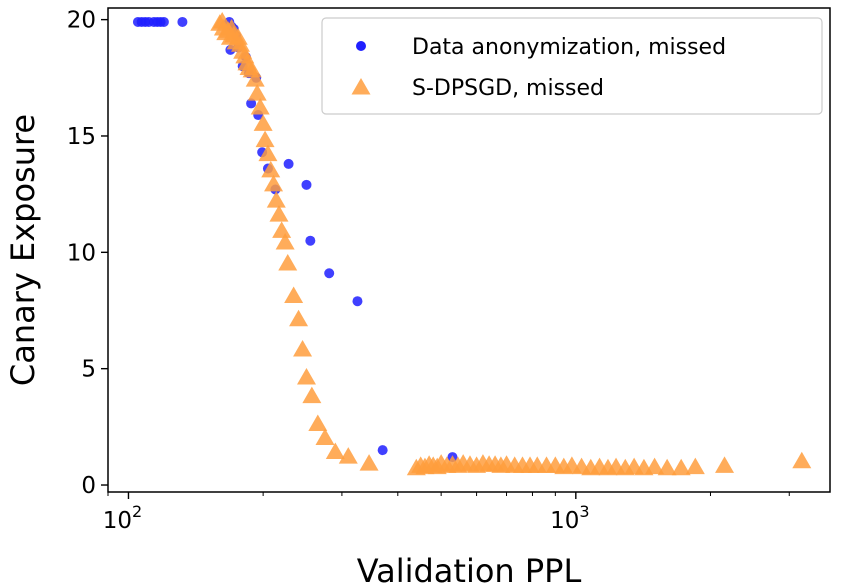 The height and width of the screenshot is (587, 850). What do you see at coordinates (81, 253) in the screenshot?
I see `y-tick-label: 10` at bounding box center [81, 253].